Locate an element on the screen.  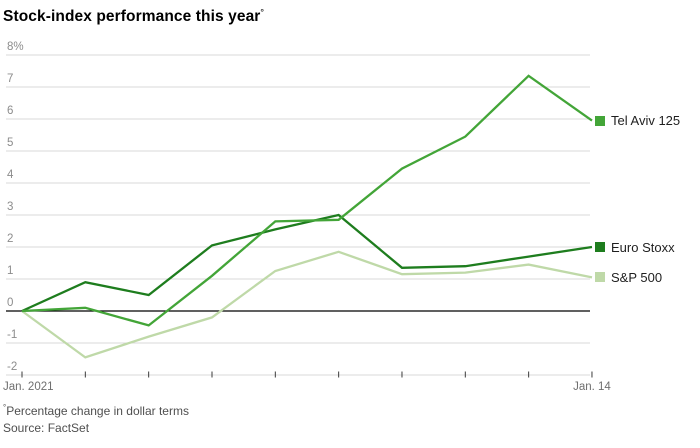
y-axis-label: 7 is located at coordinates (10, 79).